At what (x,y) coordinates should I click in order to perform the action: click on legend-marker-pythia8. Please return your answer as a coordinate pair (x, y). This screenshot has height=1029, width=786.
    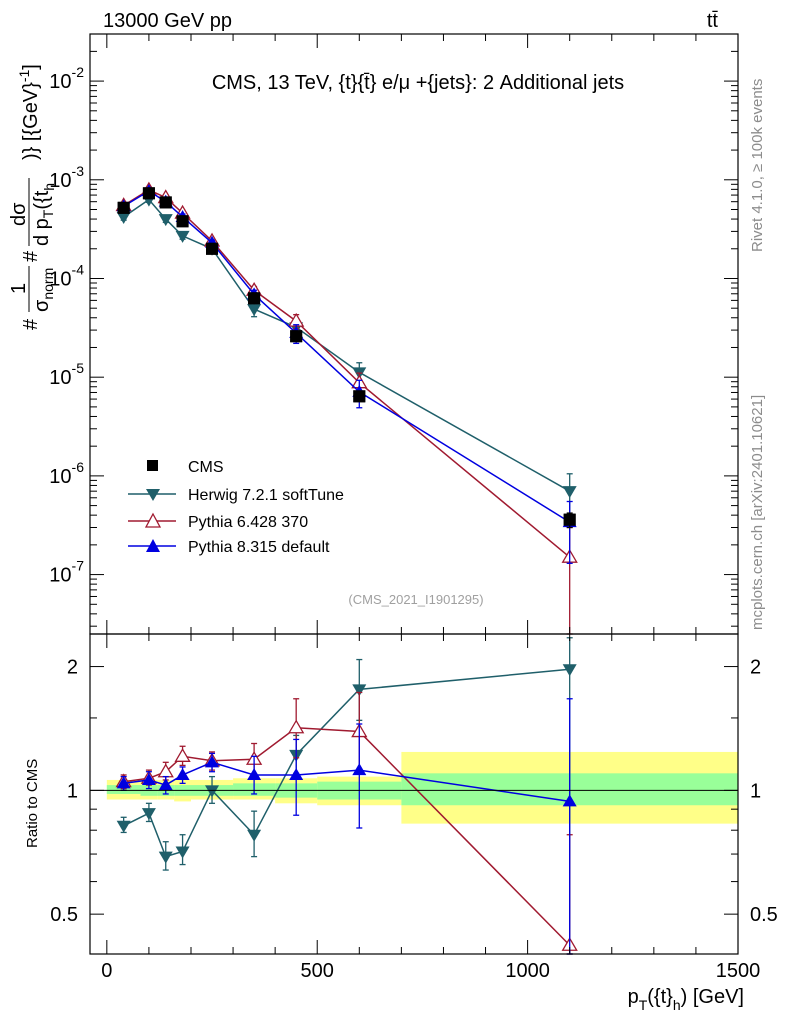
    Looking at the image, I should click on (153, 545).